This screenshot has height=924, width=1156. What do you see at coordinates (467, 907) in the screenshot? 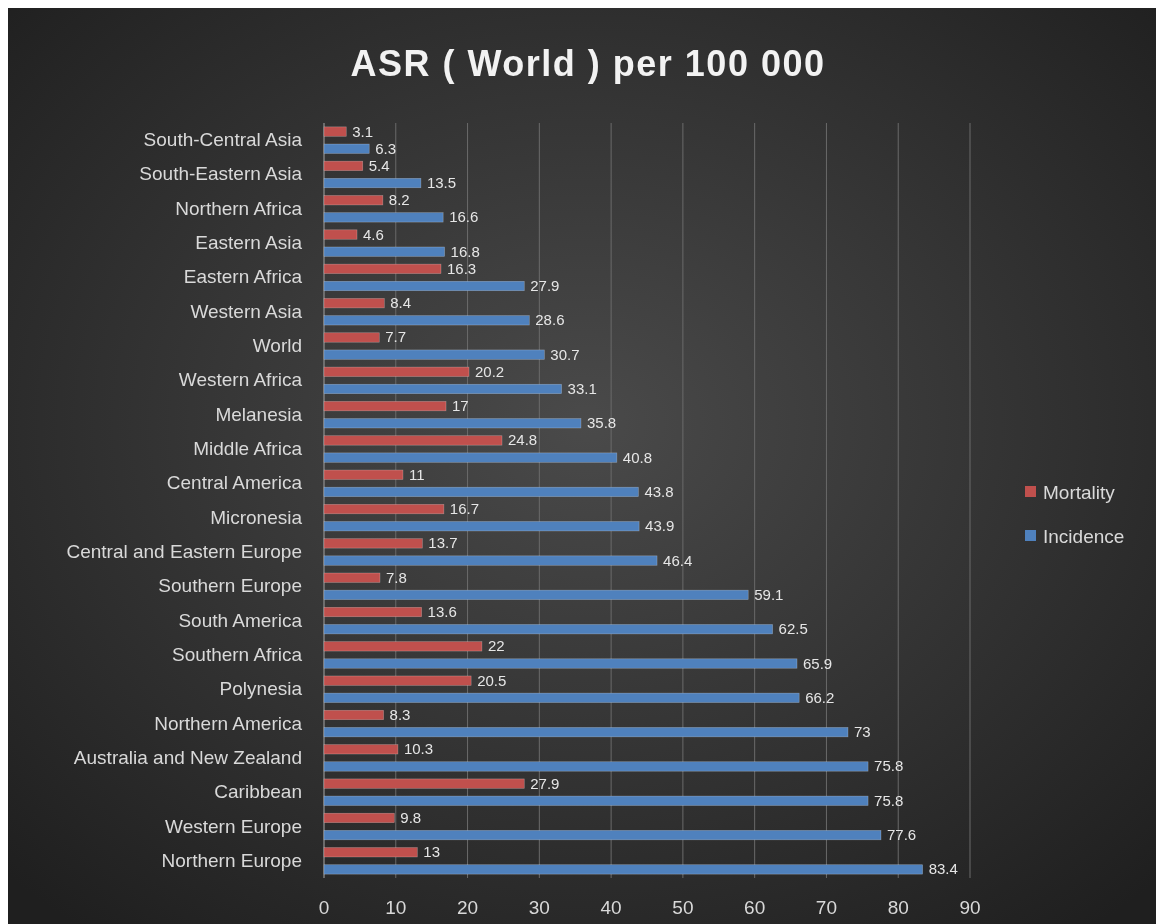
I see `x-tick-label: 20` at bounding box center [467, 907].